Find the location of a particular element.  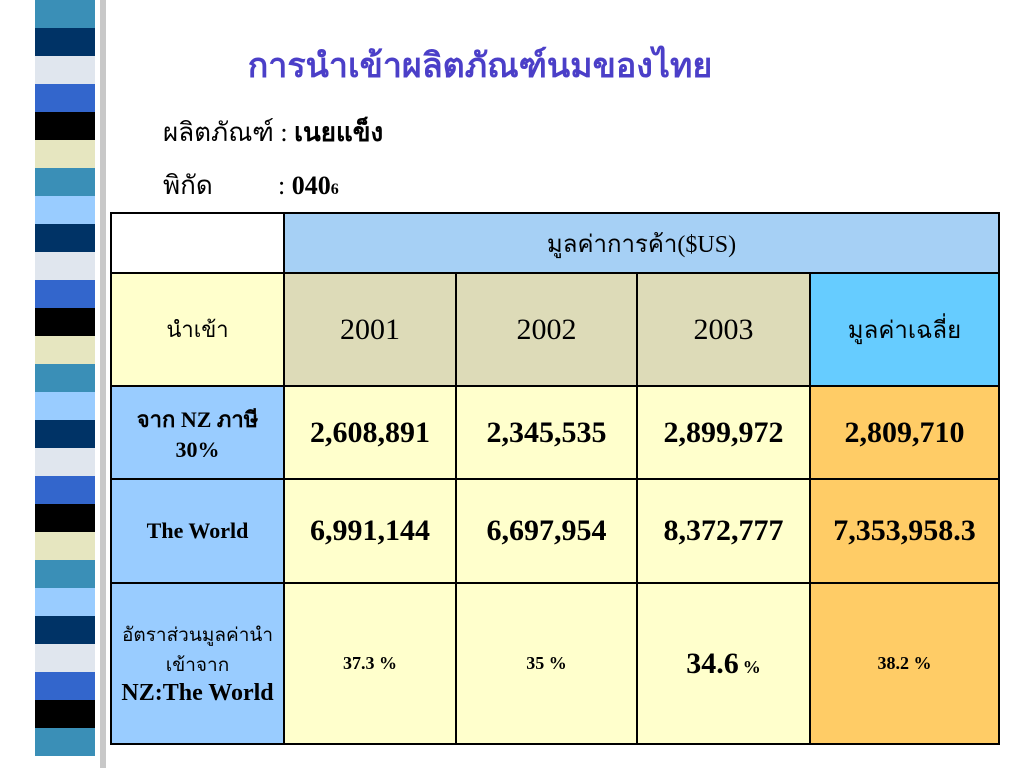

col-header: 2001 is located at coordinates (370, 329).